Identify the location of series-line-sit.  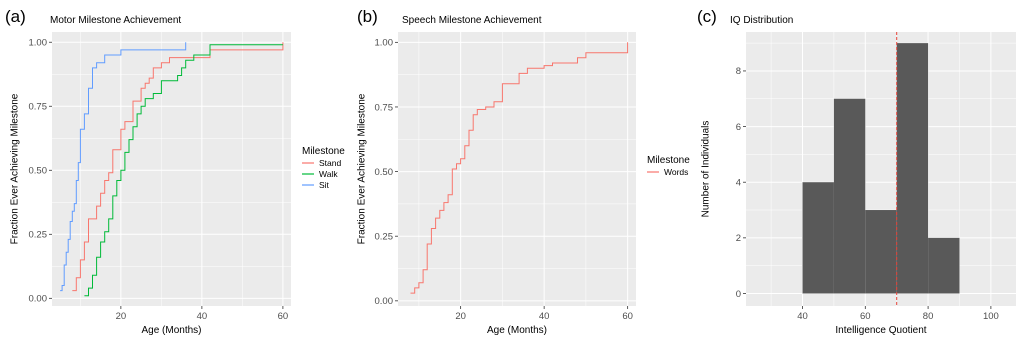
(123, 167).